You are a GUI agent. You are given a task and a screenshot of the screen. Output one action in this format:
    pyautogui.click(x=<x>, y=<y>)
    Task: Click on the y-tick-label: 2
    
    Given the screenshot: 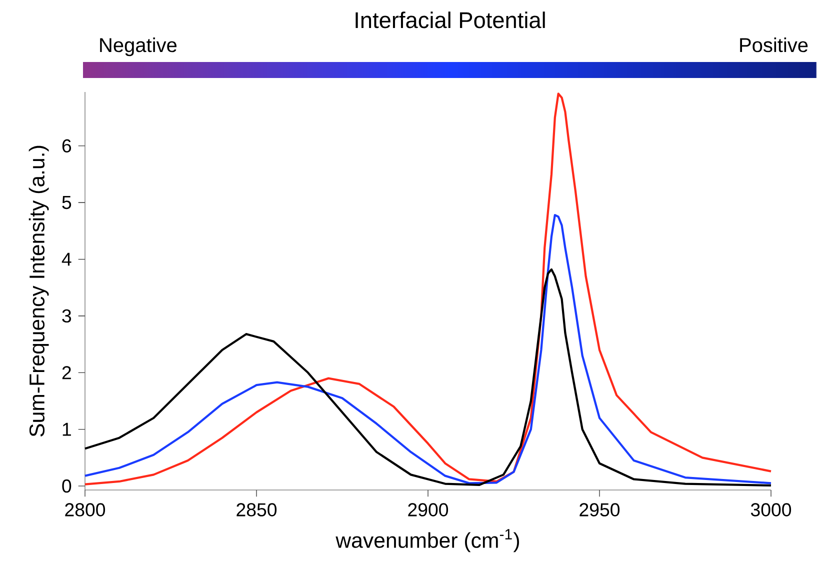 What is the action you would take?
    pyautogui.click(x=66, y=373)
    